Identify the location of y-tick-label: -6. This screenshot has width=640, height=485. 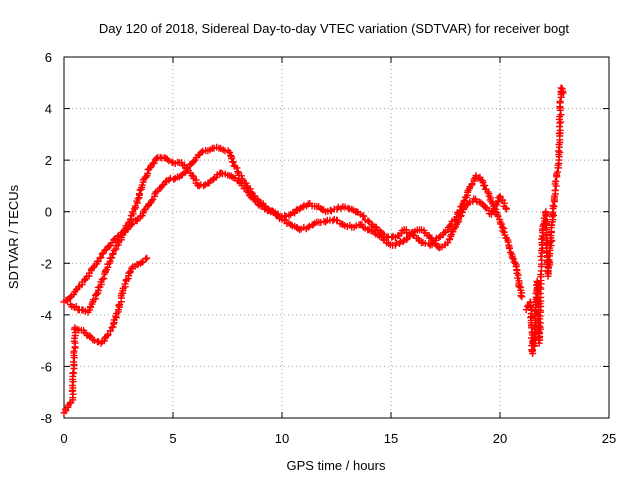
(46, 366).